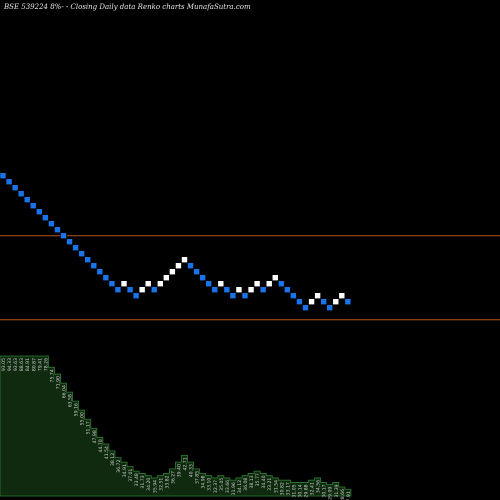 Image resolution: width=500 pixels, height=500 pixels. I want to click on volume-label: 32.41, so click(313, 488).